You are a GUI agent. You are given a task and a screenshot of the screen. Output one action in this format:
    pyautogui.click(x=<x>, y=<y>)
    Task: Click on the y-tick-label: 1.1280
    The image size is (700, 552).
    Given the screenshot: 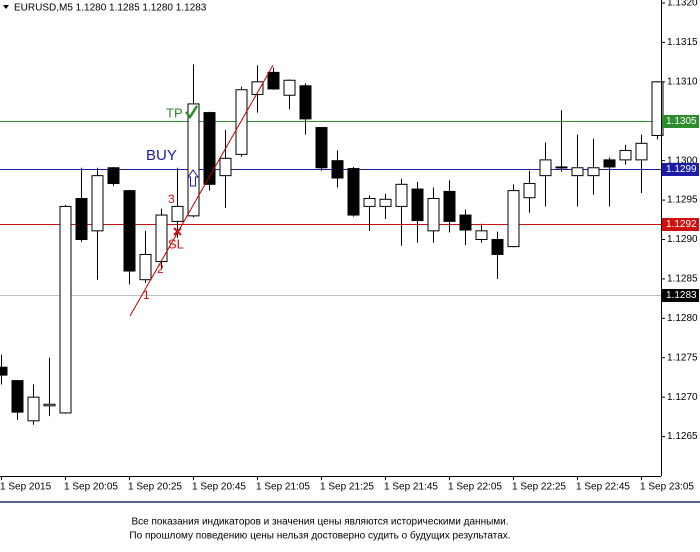 What is the action you would take?
    pyautogui.click(x=682, y=318)
    